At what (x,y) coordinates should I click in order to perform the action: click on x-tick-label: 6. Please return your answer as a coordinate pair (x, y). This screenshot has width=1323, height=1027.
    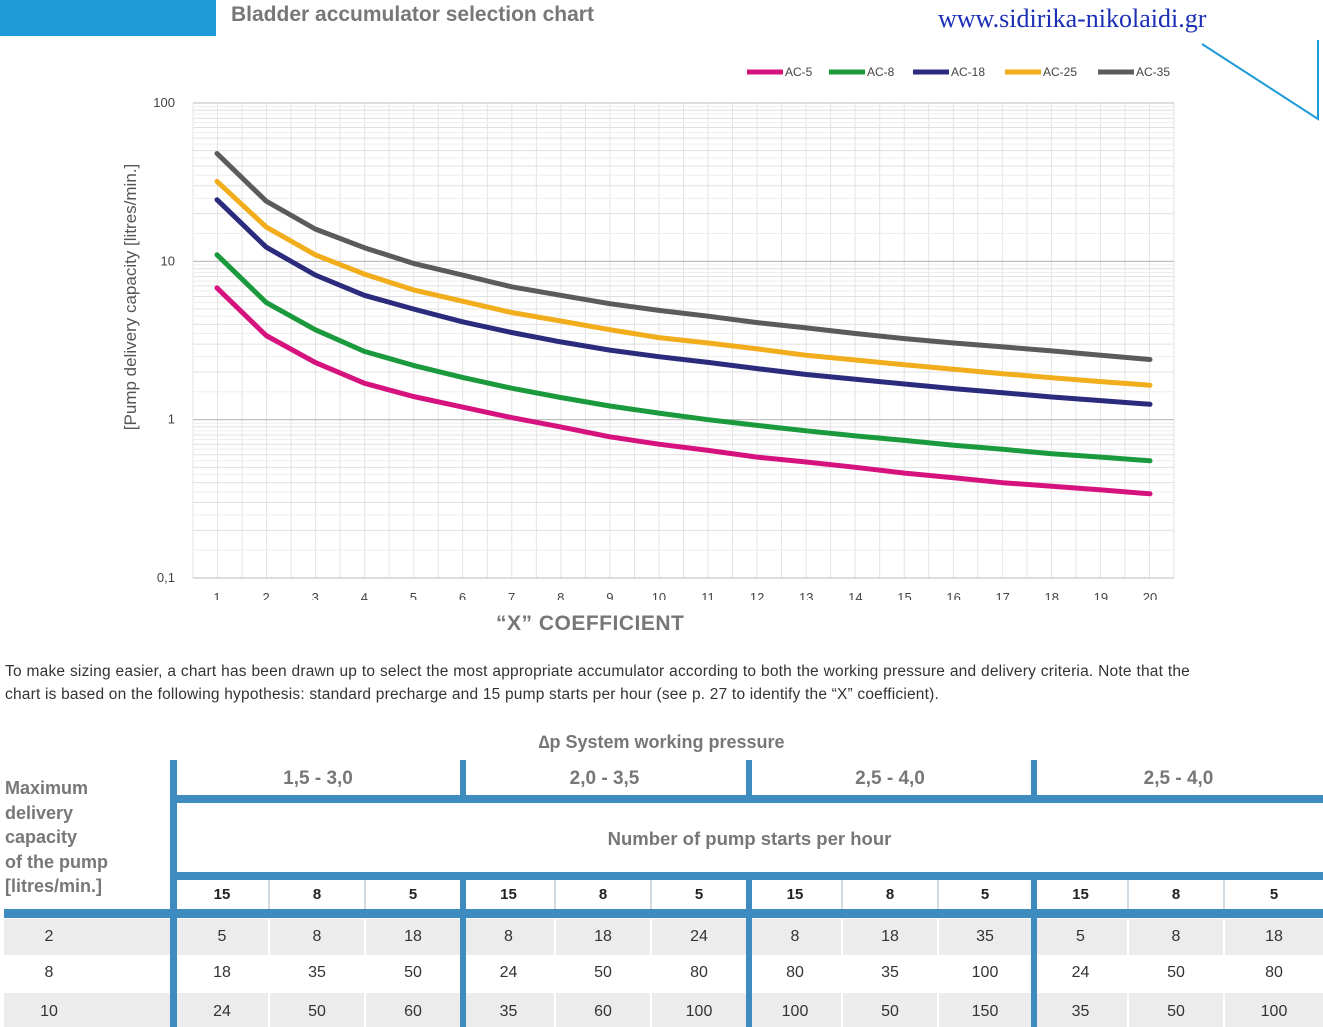
    Looking at the image, I should click on (462, 595).